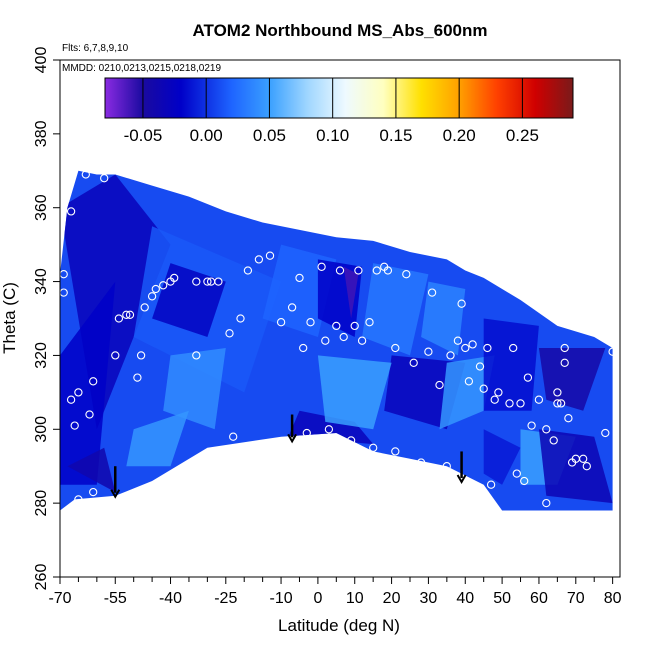 The image size is (650, 650). Describe the element at coordinates (41, 429) in the screenshot. I see `y-tick-label: 300` at that location.